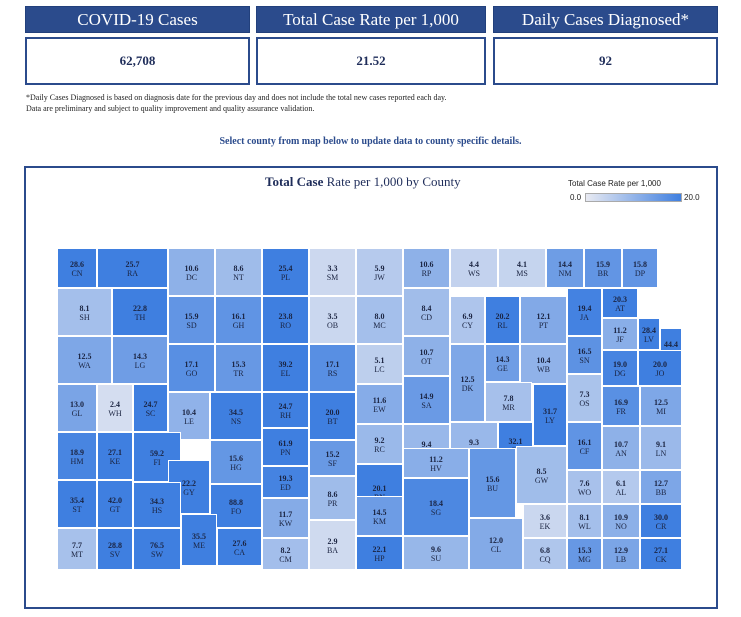 This screenshot has height=617, width=741. What do you see at coordinates (115, 456) in the screenshot?
I see `county-ke: 27.1 KE` at bounding box center [115, 456].